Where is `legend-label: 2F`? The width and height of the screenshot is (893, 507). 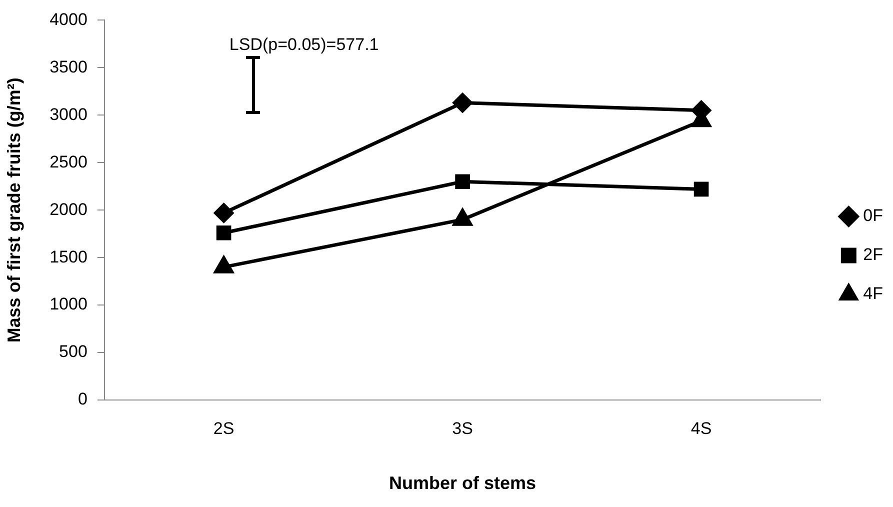 legend-label: 2F is located at coordinates (873, 254).